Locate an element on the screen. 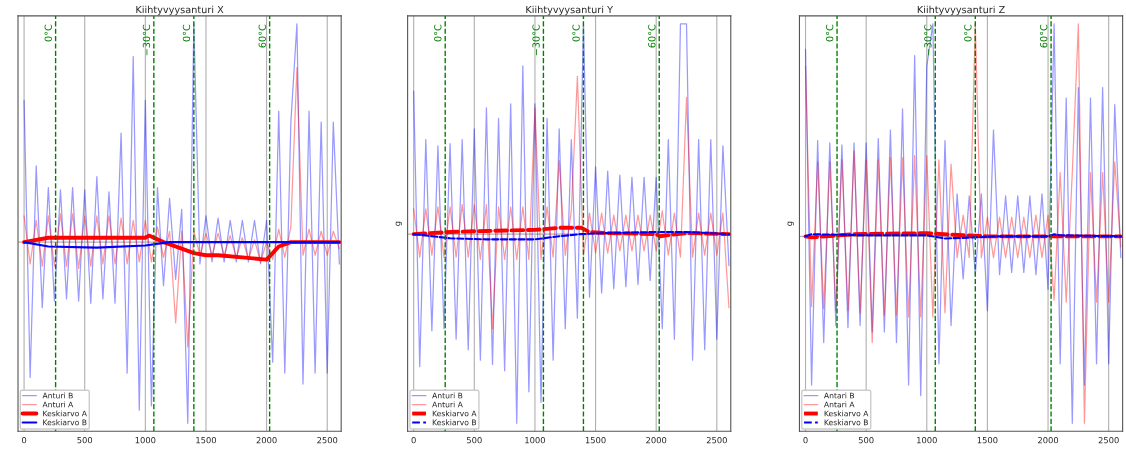 This screenshot has height=454, width=1126. chart-title: Kiihtyvyysanturi Z is located at coordinates (961, 10).